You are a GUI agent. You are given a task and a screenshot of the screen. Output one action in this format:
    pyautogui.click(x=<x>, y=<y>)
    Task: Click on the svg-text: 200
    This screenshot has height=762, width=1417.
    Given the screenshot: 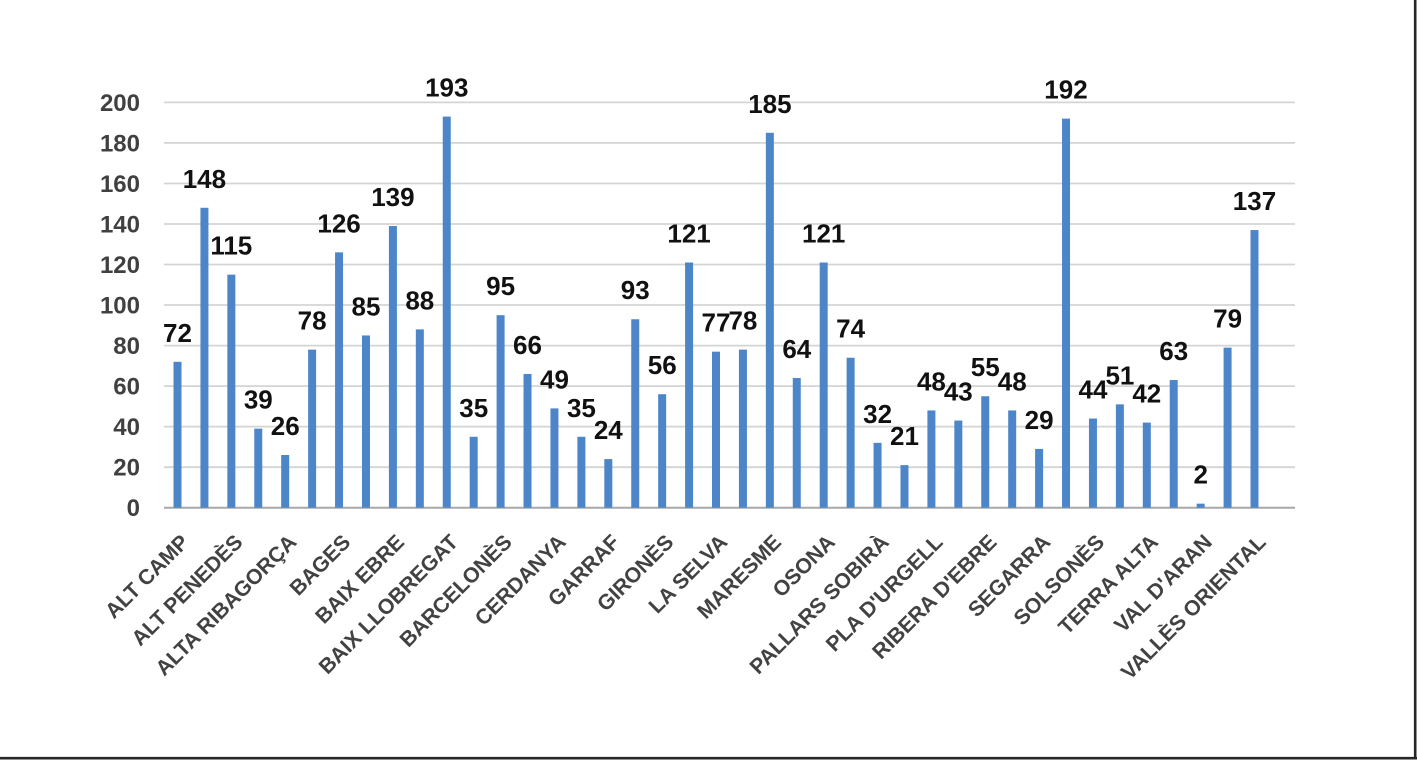 What is the action you would take?
    pyautogui.click(x=120, y=103)
    